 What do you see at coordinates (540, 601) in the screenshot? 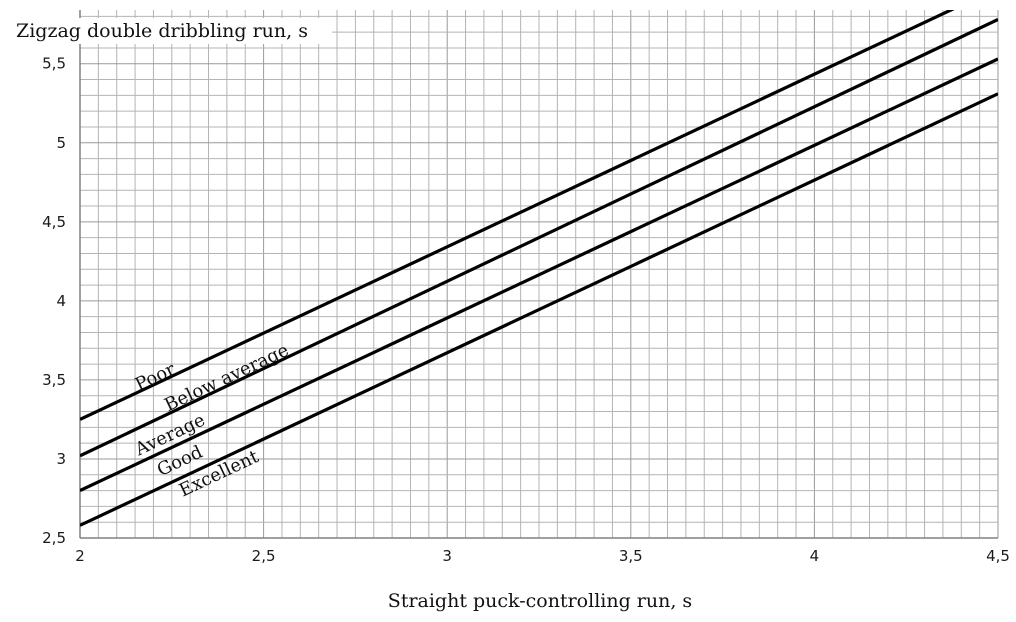
I see `x-axis-title: Straight puck-controlling run, s` at bounding box center [540, 601].